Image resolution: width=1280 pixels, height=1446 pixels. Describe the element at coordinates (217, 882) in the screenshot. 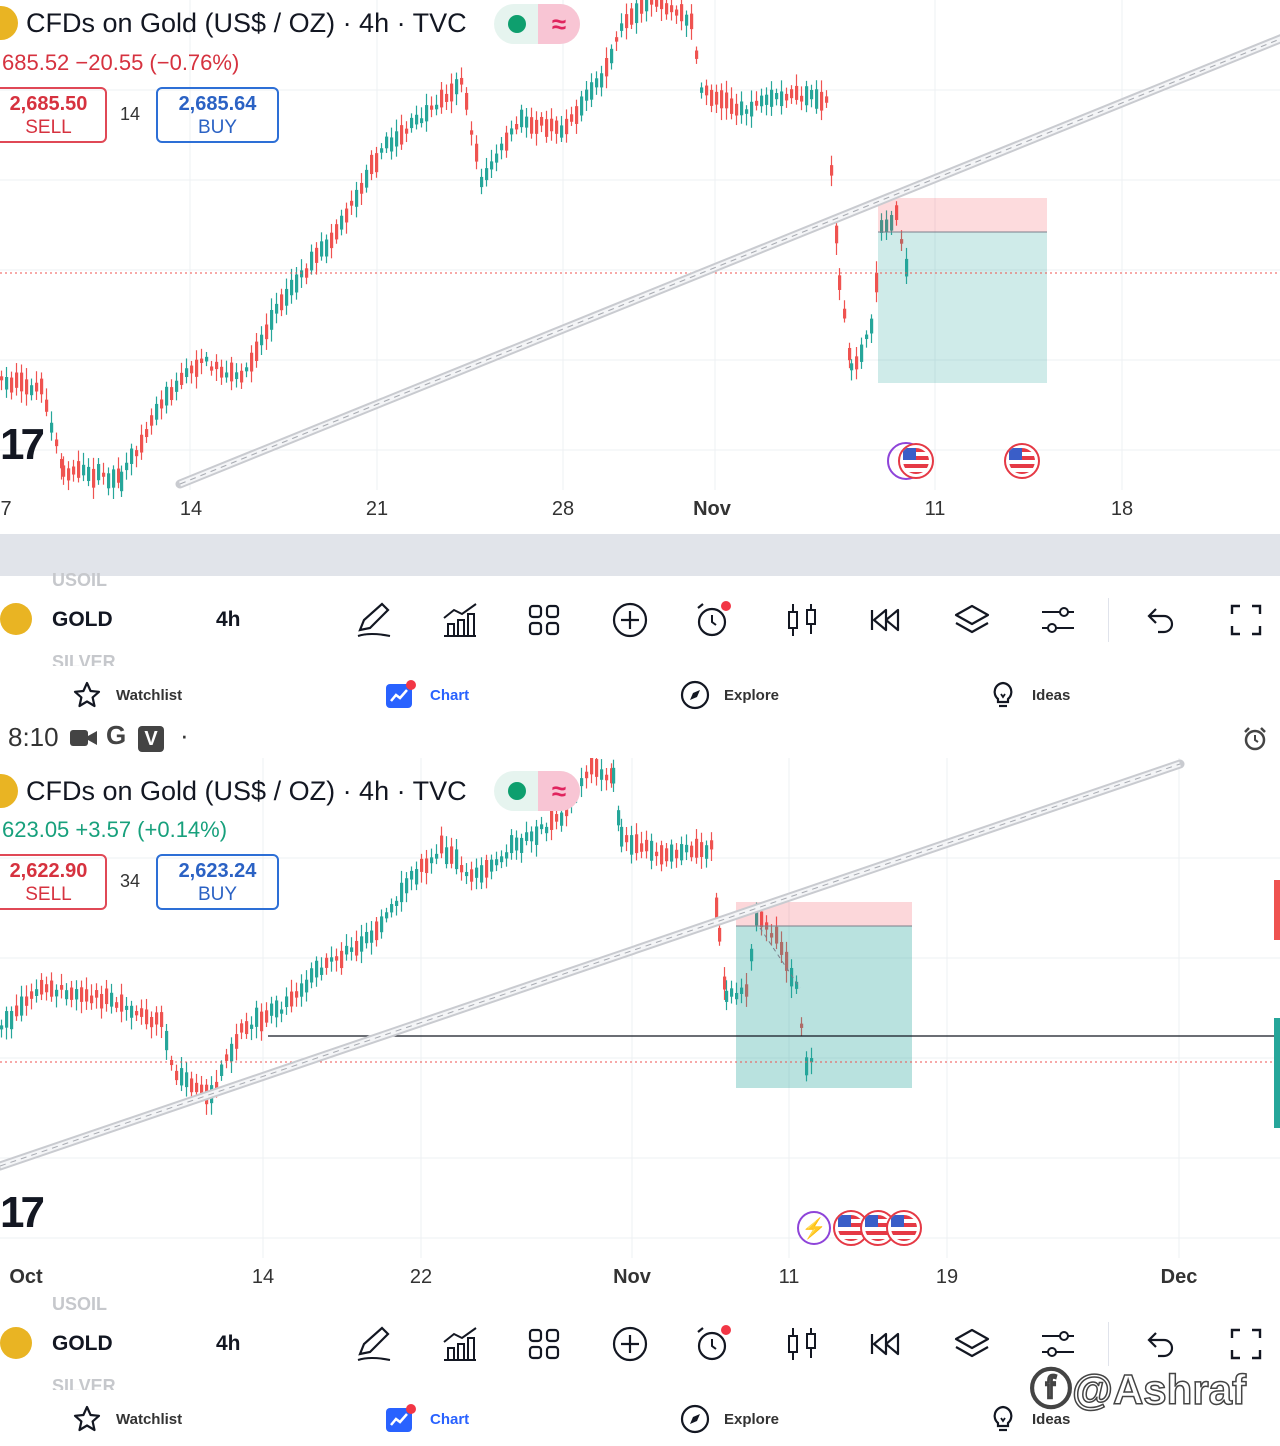

I see `bottom-buy-button: 2,623.24 BUY` at that location.